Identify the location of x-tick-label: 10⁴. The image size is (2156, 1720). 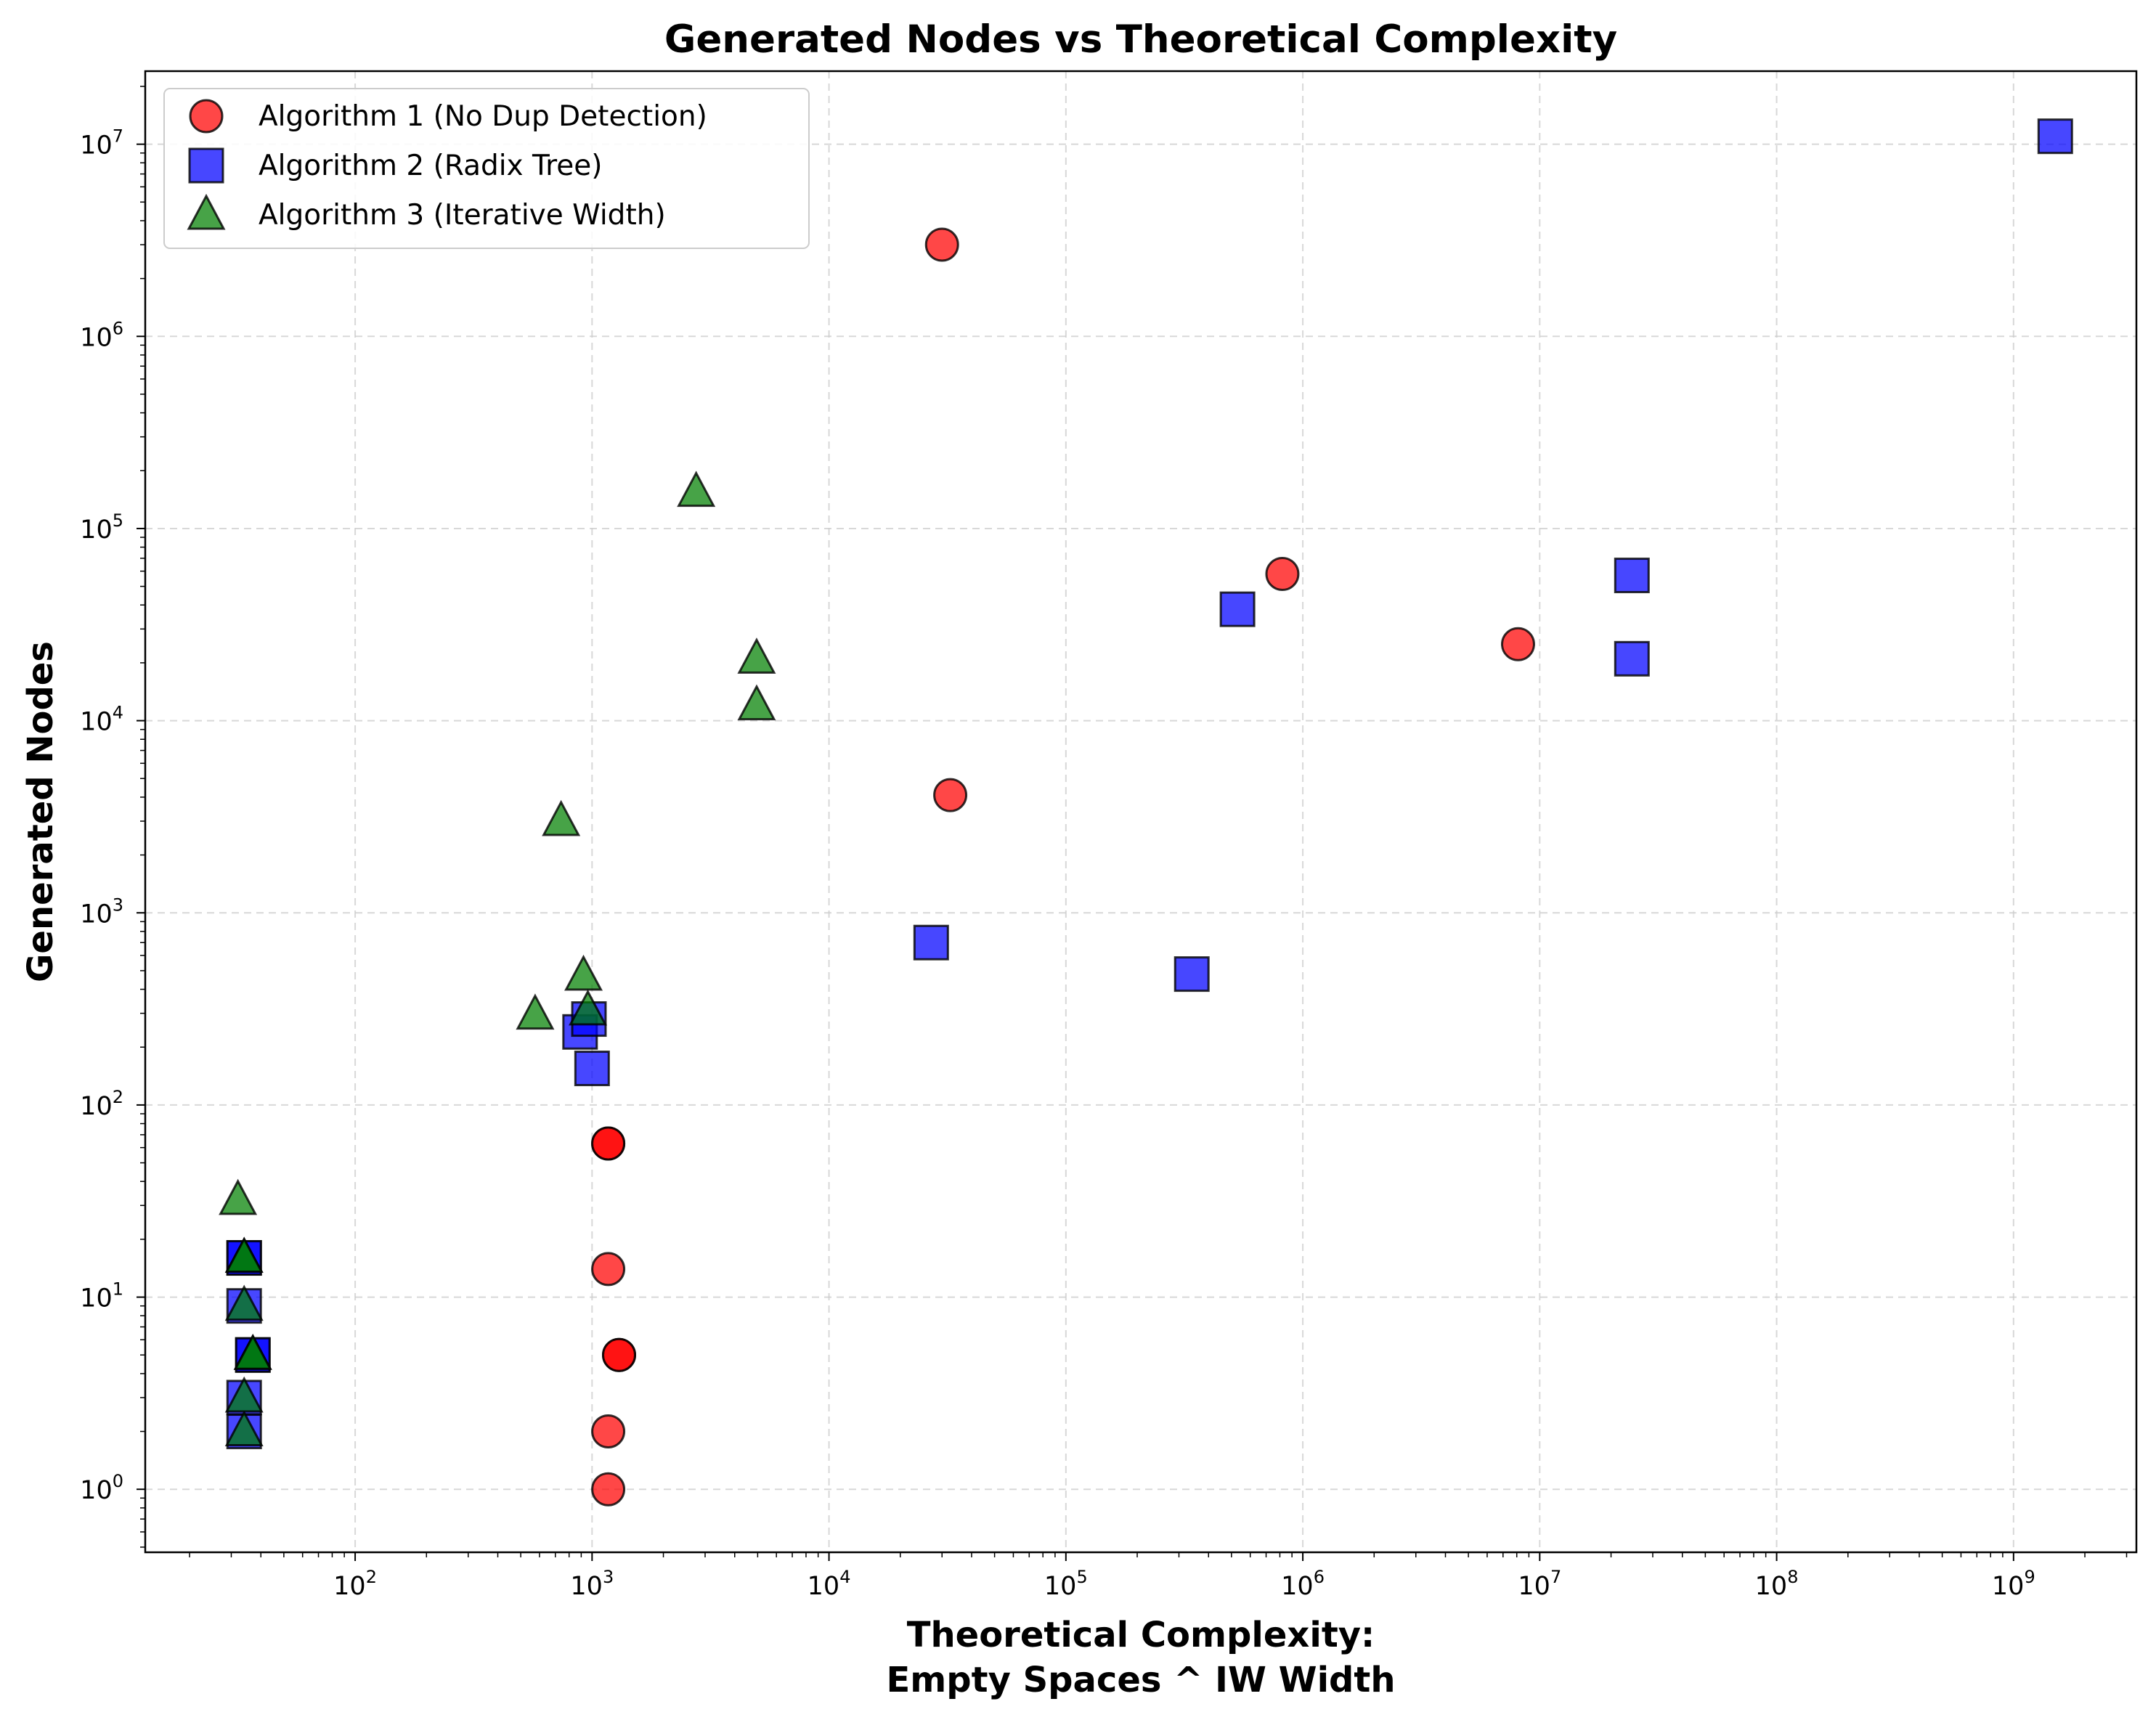
(829, 1584).